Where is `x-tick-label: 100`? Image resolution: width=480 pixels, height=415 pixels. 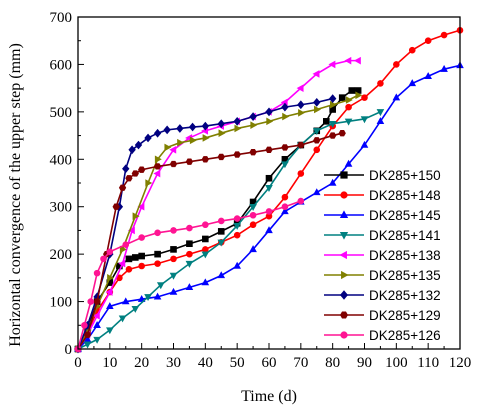 x-tick-label: 100 is located at coordinates (396, 363).